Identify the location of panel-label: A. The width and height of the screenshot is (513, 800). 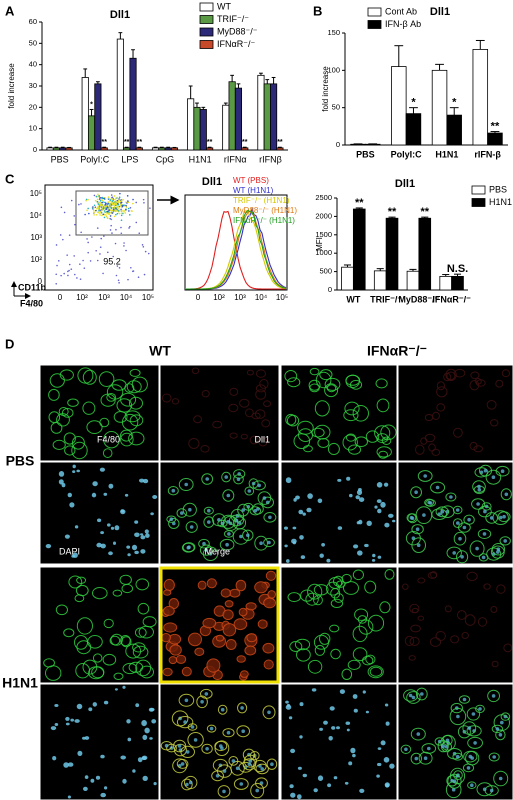
(10, 10).